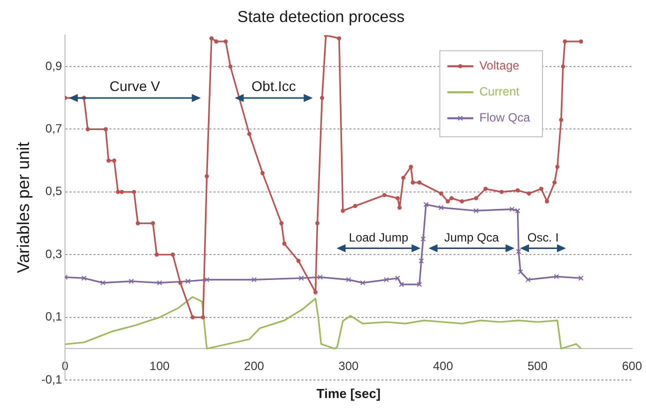 The image size is (646, 410). I want to click on y-tick-label: -0,1, so click(51, 379).